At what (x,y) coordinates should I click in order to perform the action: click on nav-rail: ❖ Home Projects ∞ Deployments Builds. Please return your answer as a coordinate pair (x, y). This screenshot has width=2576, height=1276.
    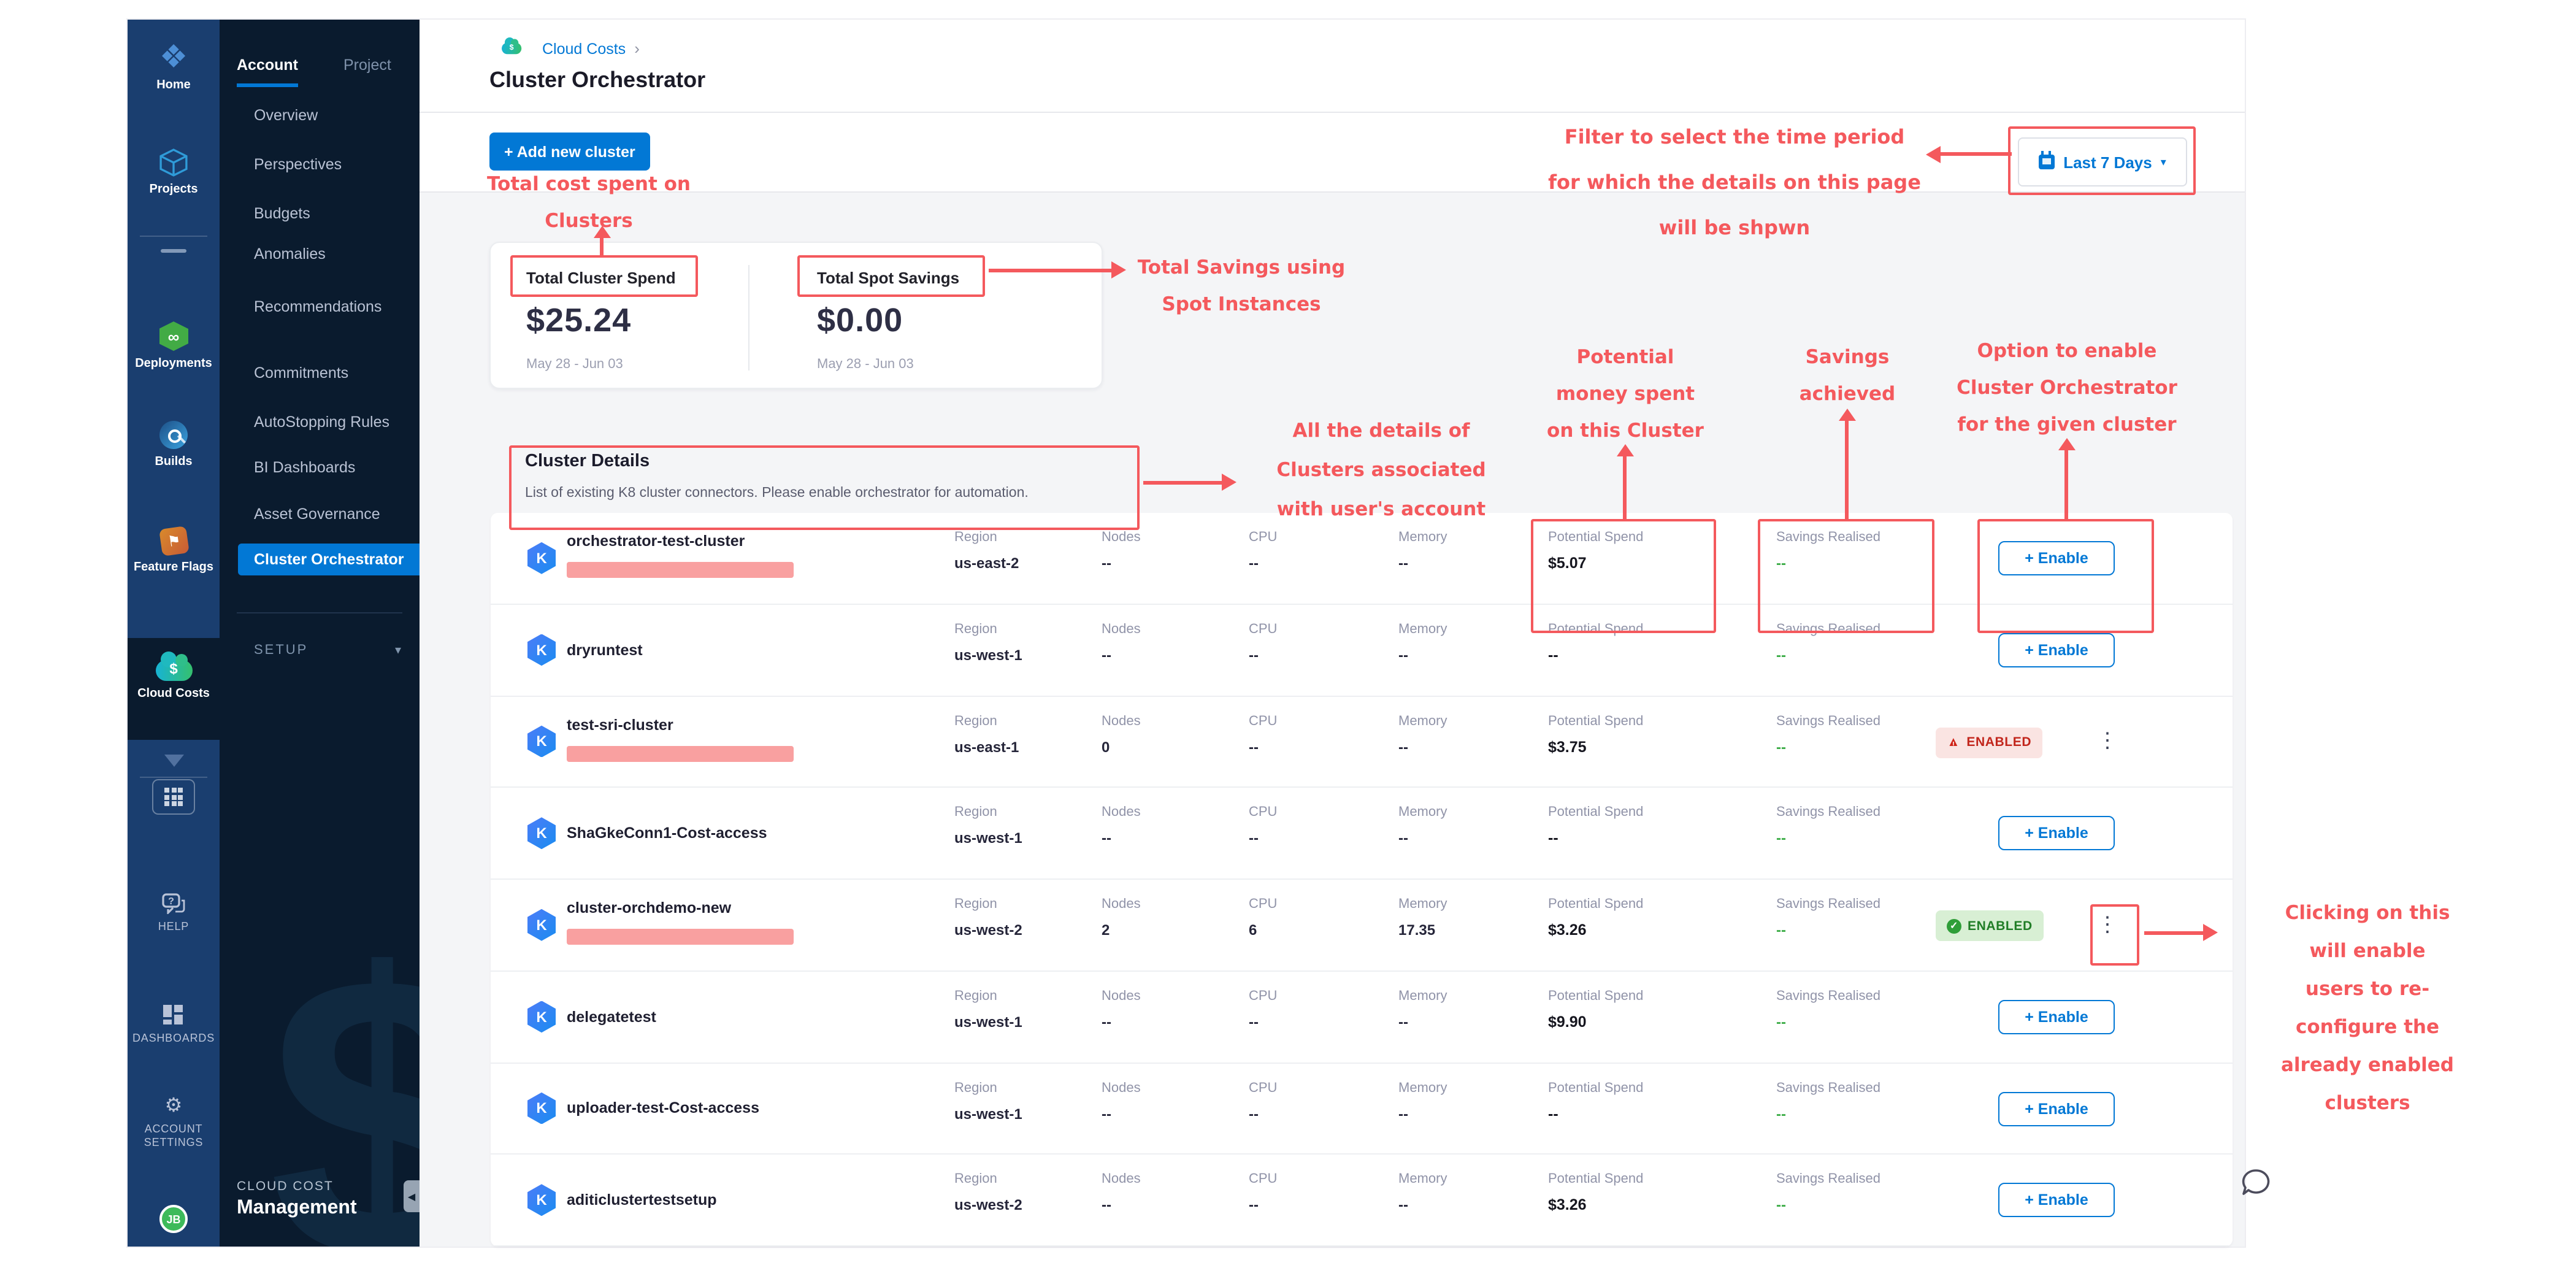
    Looking at the image, I should click on (174, 633).